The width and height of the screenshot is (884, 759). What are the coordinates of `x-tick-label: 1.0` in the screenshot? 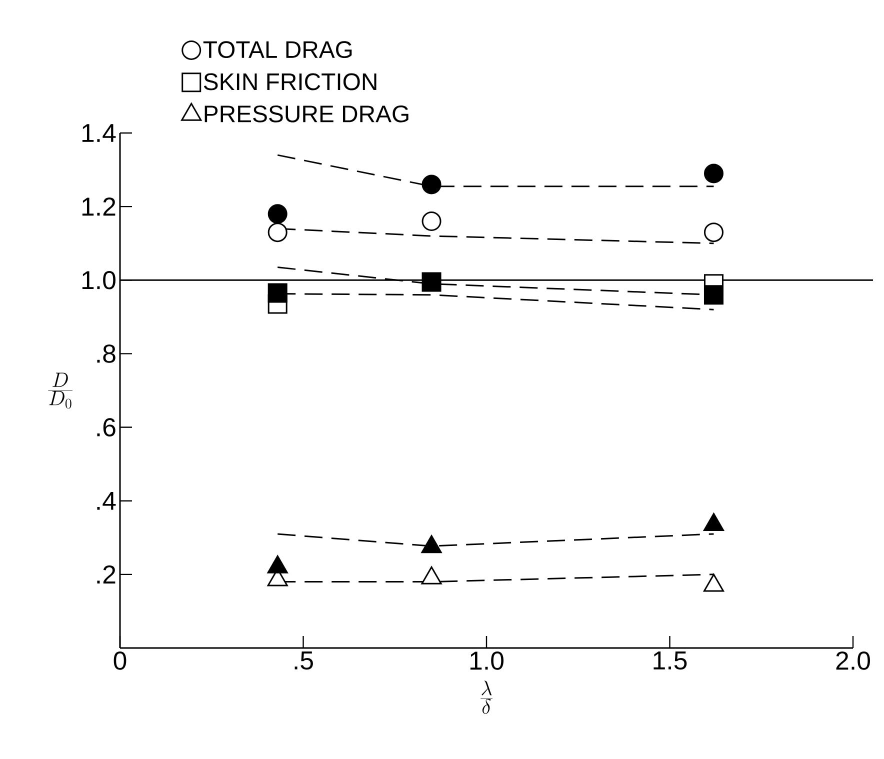 It's located at (487, 661).